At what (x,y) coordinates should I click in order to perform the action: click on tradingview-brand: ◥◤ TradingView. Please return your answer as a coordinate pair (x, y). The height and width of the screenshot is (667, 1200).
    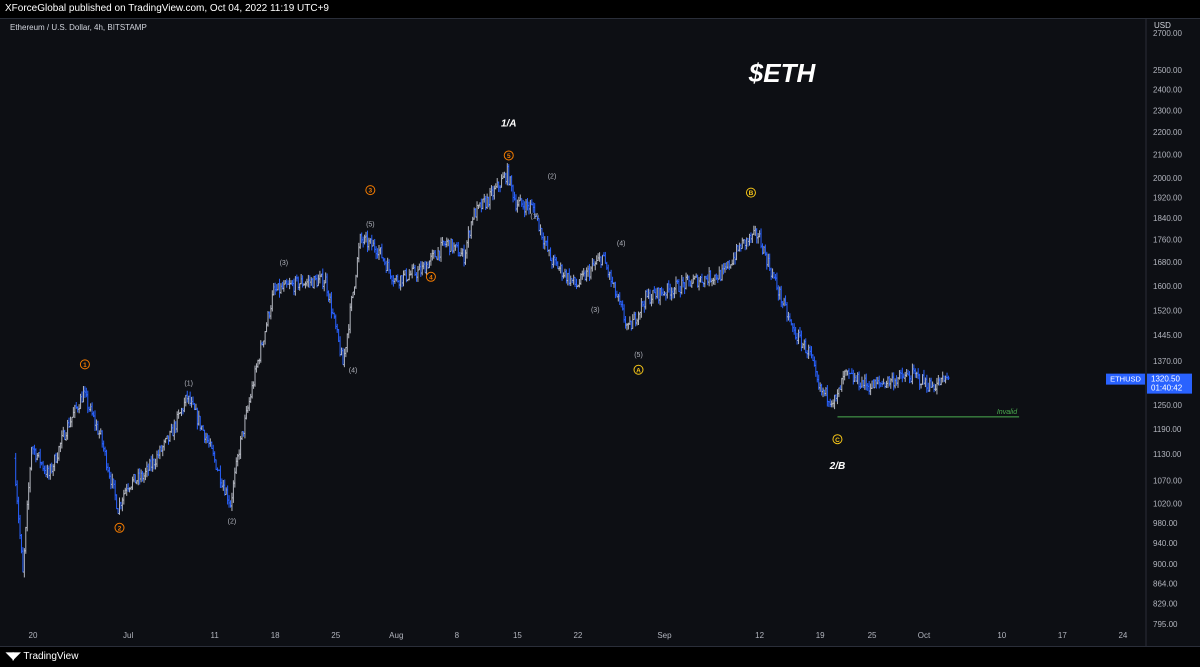
    Looking at the image, I should click on (42, 656).